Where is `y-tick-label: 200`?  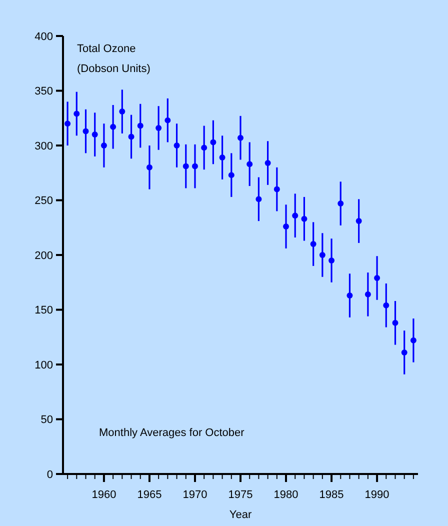 y-tick-label: 200 is located at coordinates (43, 256).